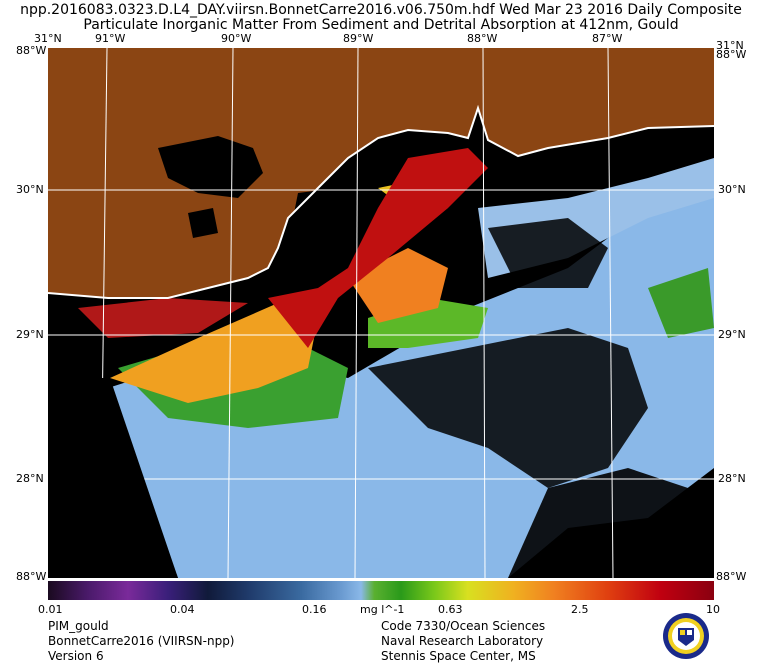 This screenshot has width=762, height=664. What do you see at coordinates (50, 609) in the screenshot?
I see `colorbar-tick: 0.01` at bounding box center [50, 609].